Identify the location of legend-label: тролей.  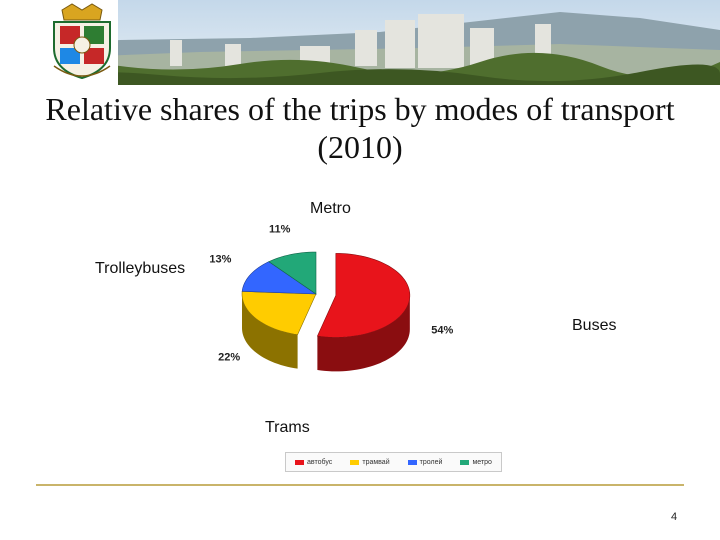
(431, 462).